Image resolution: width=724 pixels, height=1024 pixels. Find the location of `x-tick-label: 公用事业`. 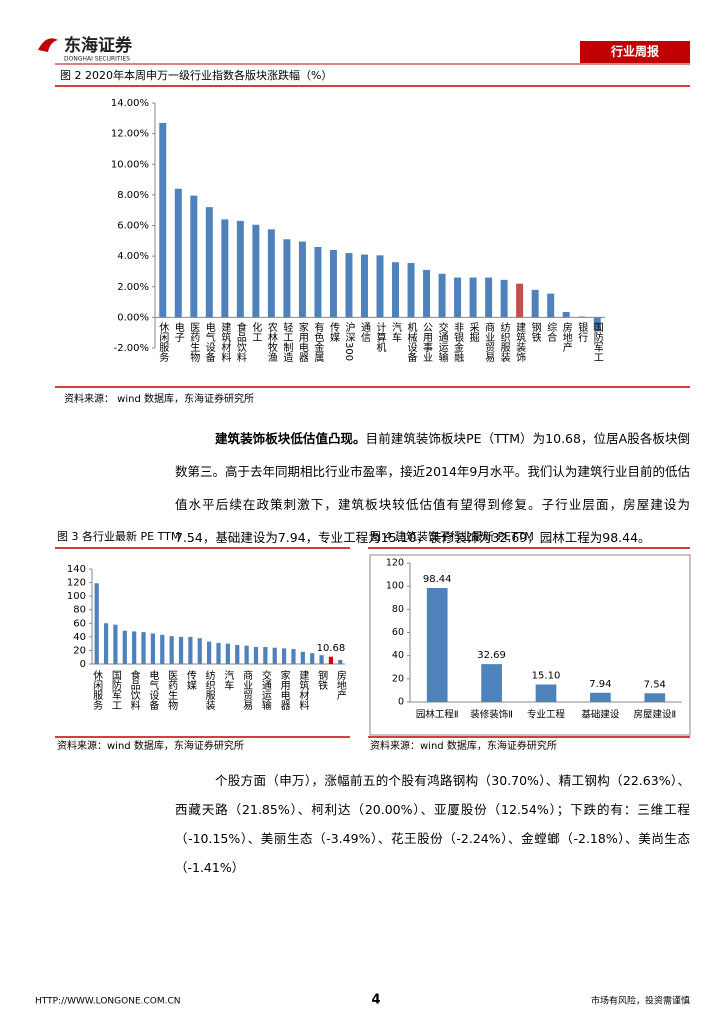

x-tick-label: 公用事业 is located at coordinates (427, 342).